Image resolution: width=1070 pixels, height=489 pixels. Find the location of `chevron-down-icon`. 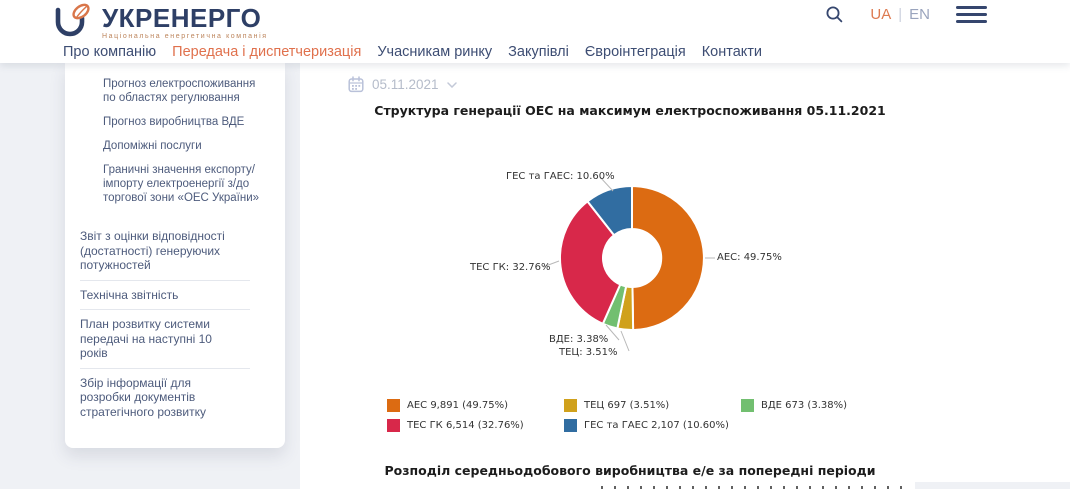

chevron-down-icon is located at coordinates (451, 84).